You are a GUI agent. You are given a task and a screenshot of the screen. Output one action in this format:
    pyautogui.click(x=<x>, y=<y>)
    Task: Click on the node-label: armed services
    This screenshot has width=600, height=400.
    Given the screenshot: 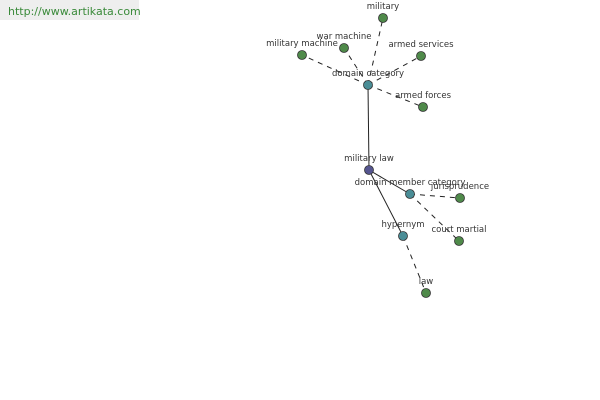 What is the action you would take?
    pyautogui.click(x=421, y=45)
    